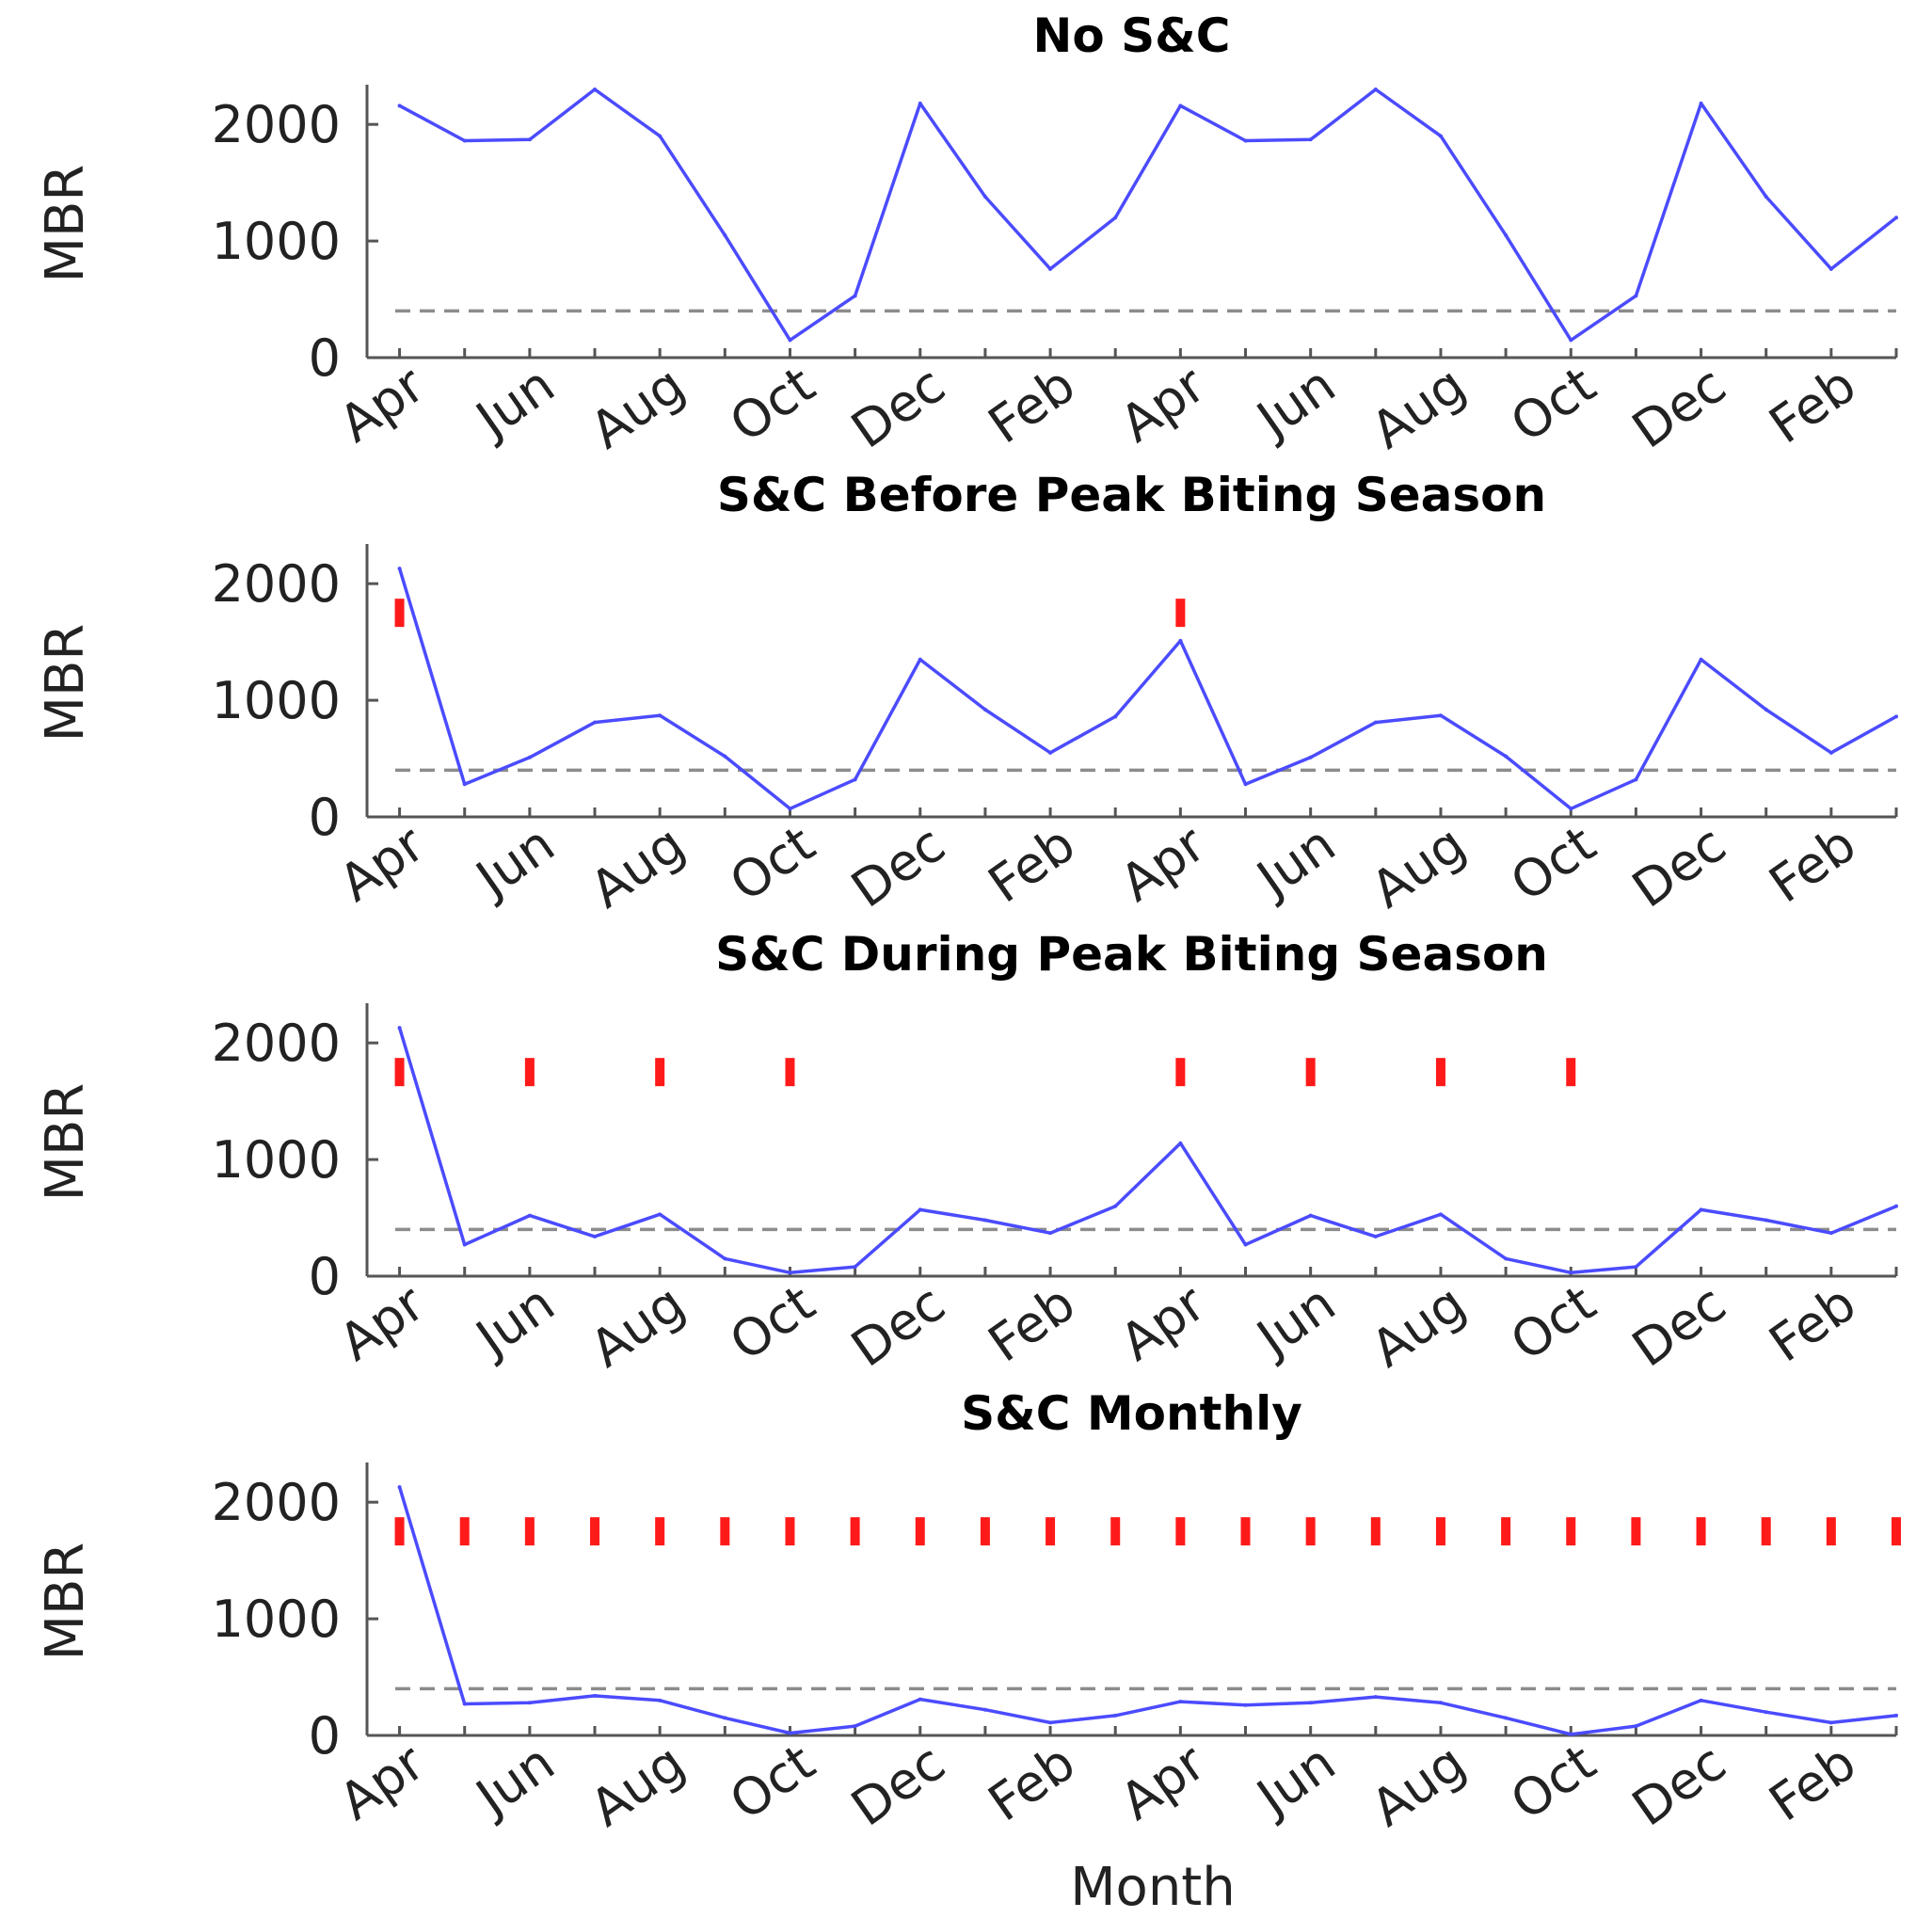 This screenshot has height=1918, width=1932. I want to click on panel-title: S&C During Peak Biting Season, so click(1131, 954).